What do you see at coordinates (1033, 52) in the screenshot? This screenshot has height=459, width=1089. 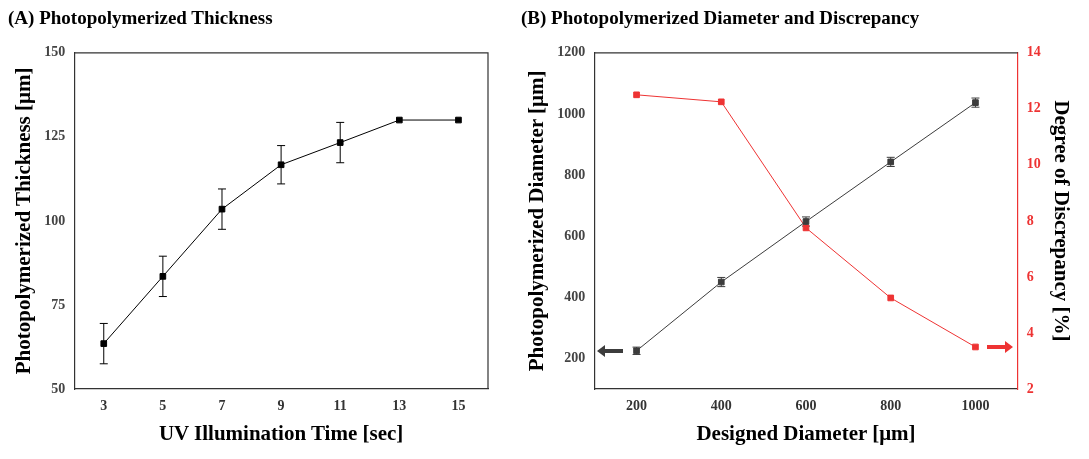 I see `y2-tick-label: 14` at bounding box center [1033, 52].